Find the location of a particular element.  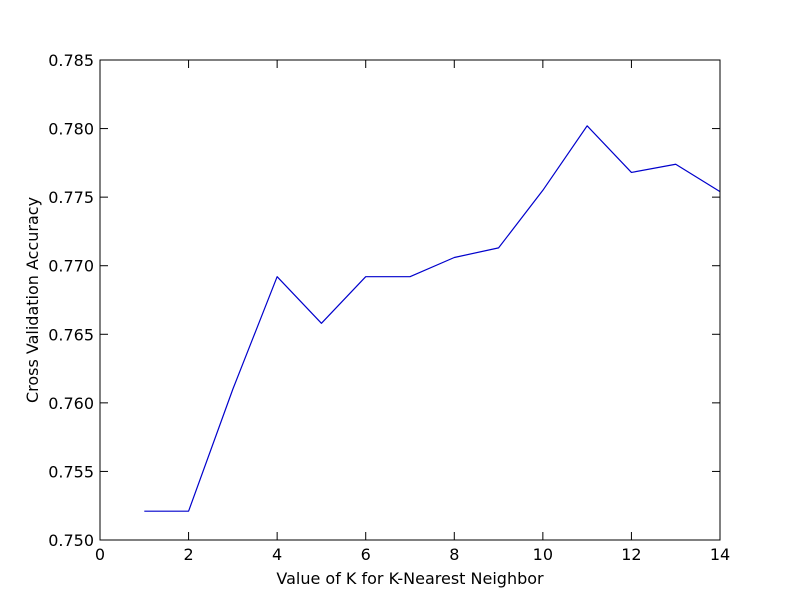

x-tick-label: 14 is located at coordinates (720, 554).